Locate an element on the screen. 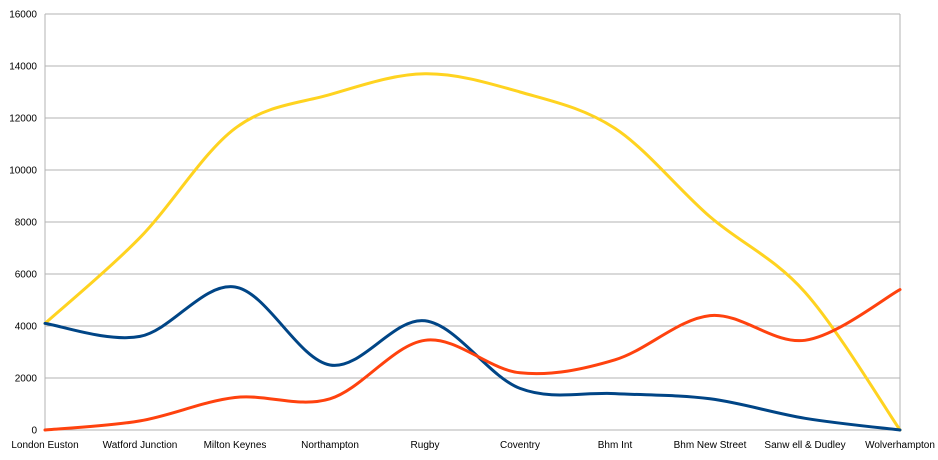  x-tick-label: Wolverhampton is located at coordinates (900, 445).